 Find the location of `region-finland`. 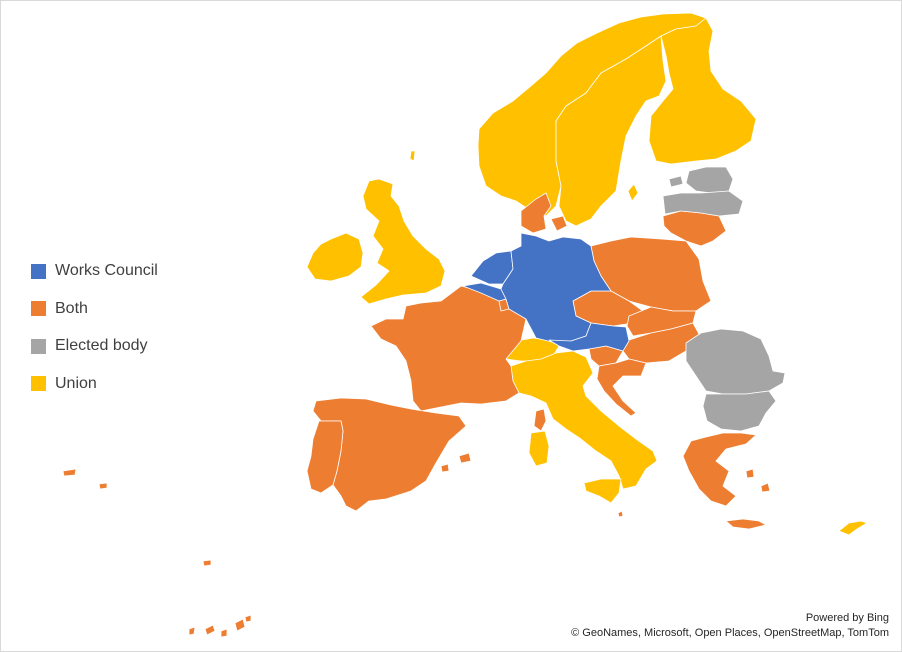

region-finland is located at coordinates (702, 91).